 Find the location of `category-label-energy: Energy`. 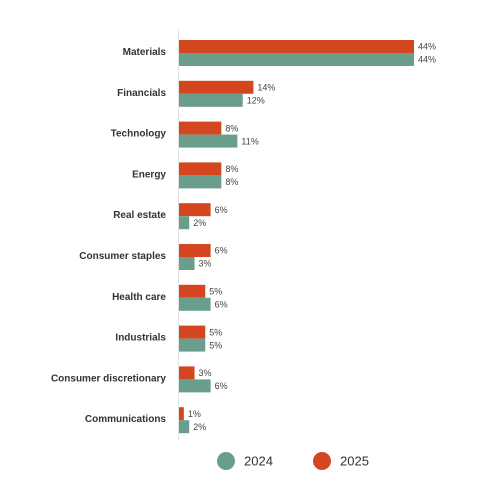

category-label-energy: Energy is located at coordinates (149, 174).